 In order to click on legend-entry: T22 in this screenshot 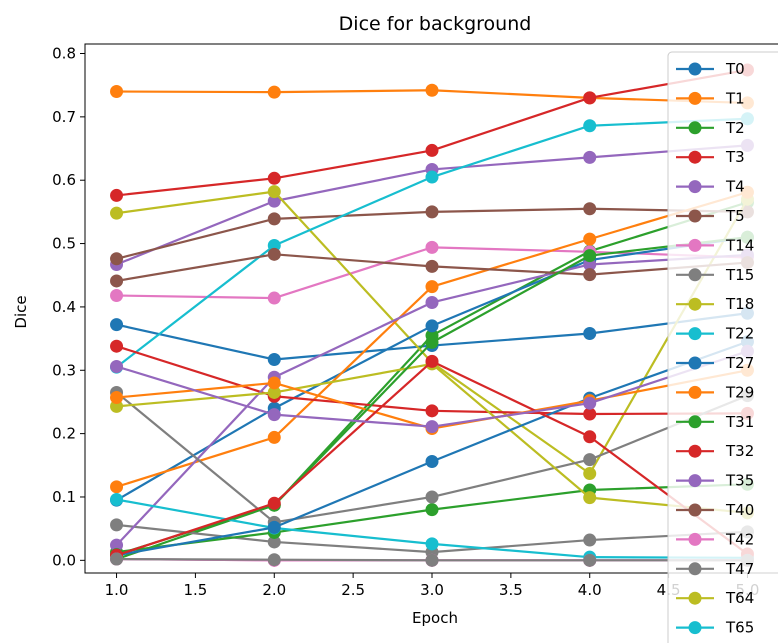, I will do `click(715, 334)`.